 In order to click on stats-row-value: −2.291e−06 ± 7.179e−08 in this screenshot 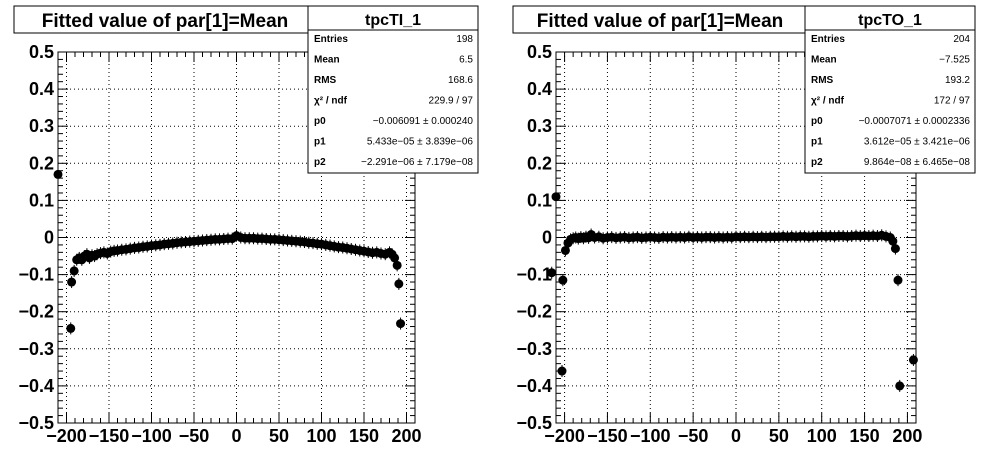, I will do `click(417, 162)`.